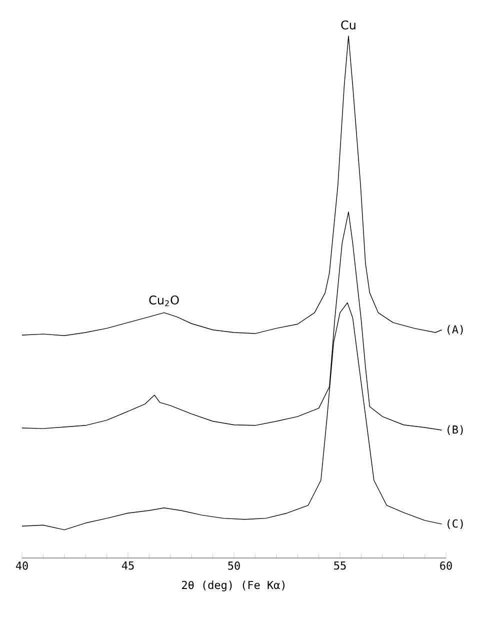 The height and width of the screenshot is (619, 485). Describe the element at coordinates (348, 25) in the screenshot. I see `annotation: Cu` at that location.